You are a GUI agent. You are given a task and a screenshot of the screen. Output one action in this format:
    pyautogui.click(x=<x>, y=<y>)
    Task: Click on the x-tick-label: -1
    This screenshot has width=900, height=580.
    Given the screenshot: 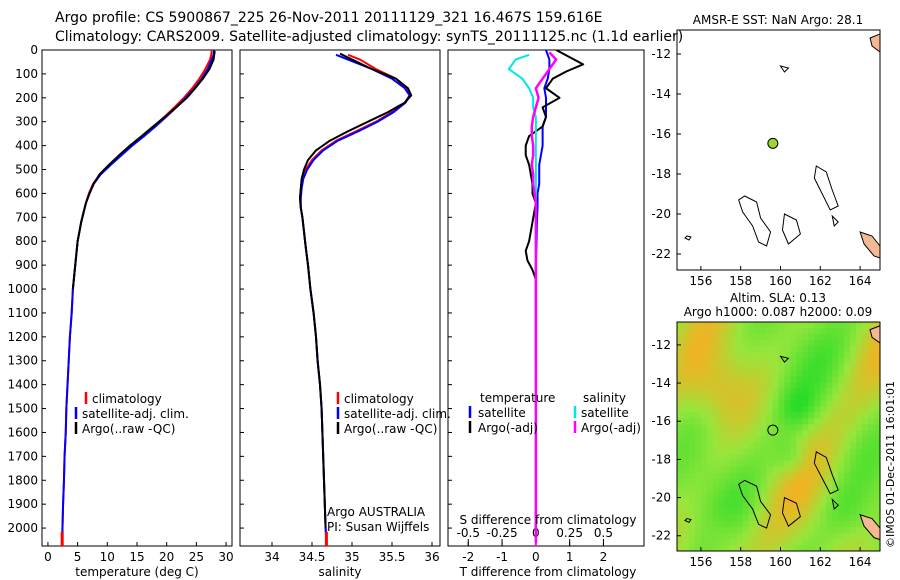 What is the action you would take?
    pyautogui.click(x=502, y=557)
    